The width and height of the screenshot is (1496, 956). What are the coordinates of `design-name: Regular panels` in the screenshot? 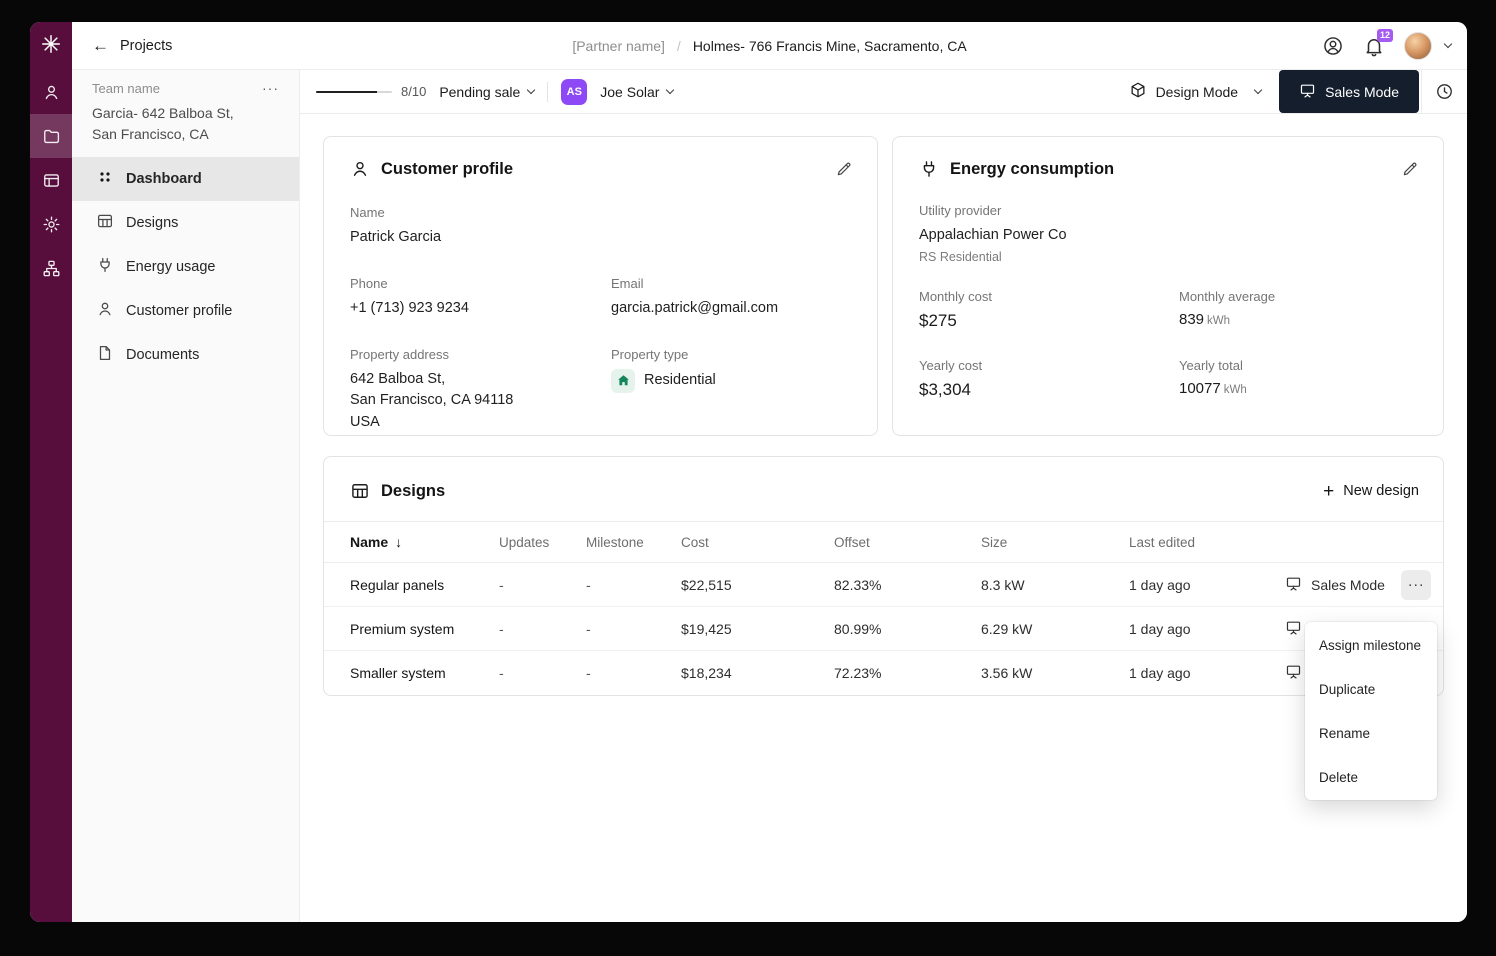 It's located at (397, 584).